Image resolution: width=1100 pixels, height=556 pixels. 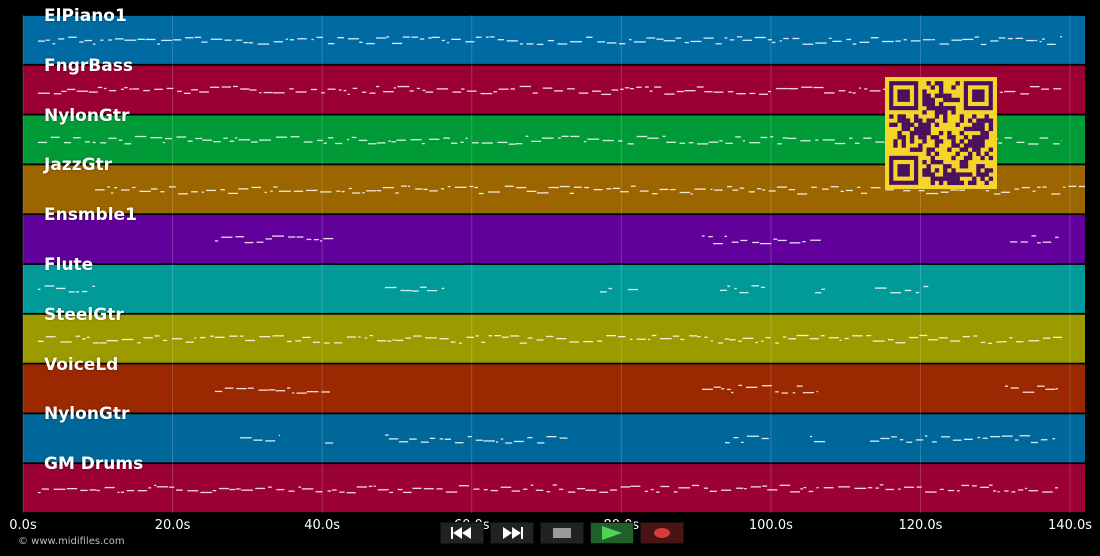 I want to click on record-button, so click(x=662, y=533).